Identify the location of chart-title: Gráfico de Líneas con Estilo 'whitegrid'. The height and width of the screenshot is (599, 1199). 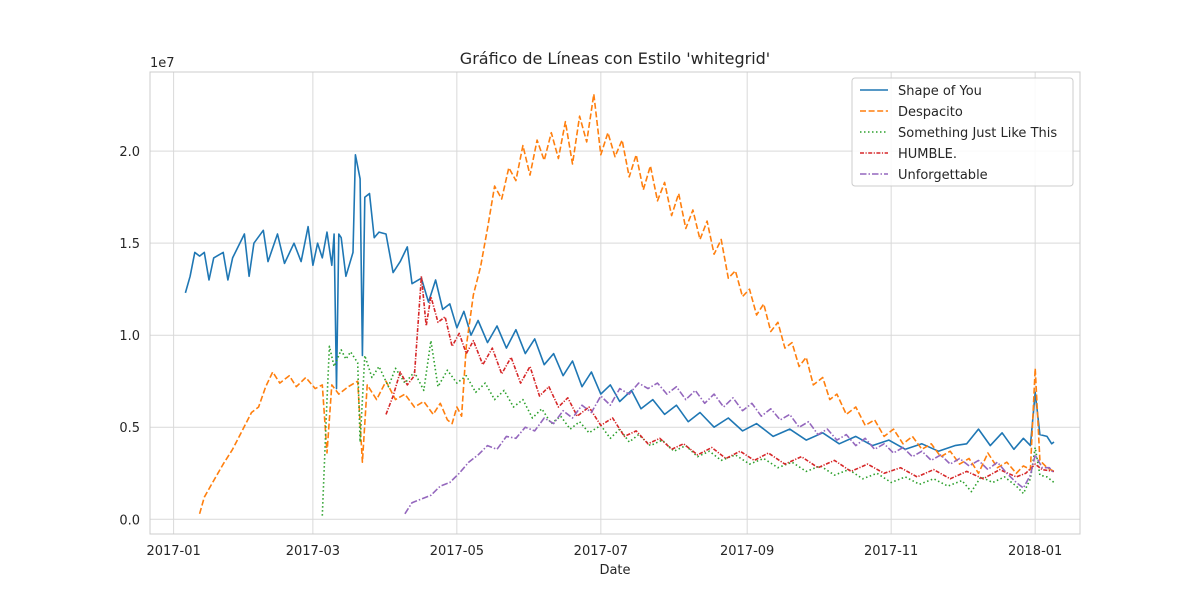
(615, 58).